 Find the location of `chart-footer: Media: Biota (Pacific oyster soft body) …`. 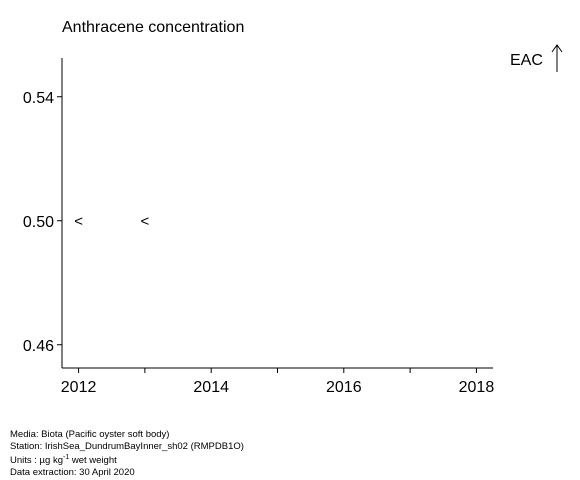

chart-footer: Media: Biota (Pacific oyster soft body) … is located at coordinates (127, 453).